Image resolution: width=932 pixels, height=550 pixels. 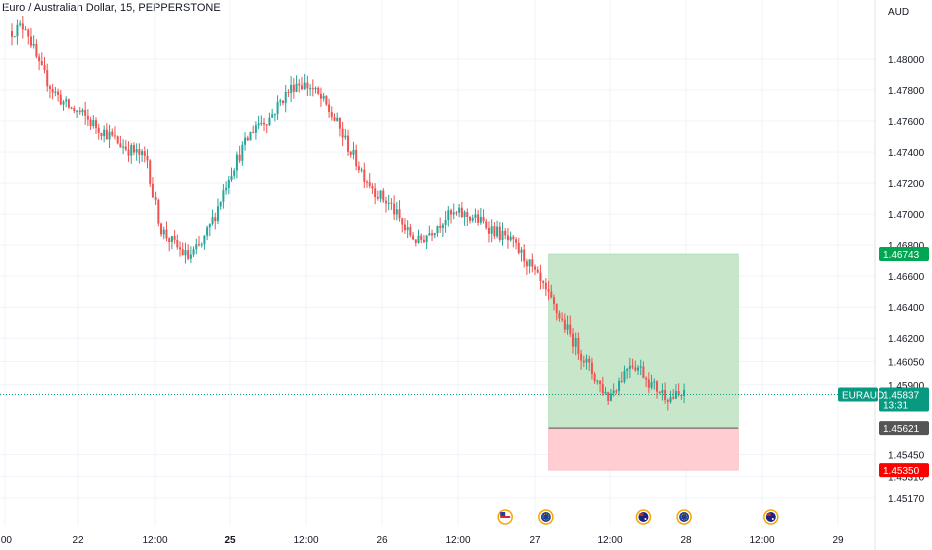 What do you see at coordinates (422, 540) in the screenshot?
I see `time-axis: :00 22 12:00 25 12:00 26 12:00 27 12:00 28 12:00 29` at bounding box center [422, 540].